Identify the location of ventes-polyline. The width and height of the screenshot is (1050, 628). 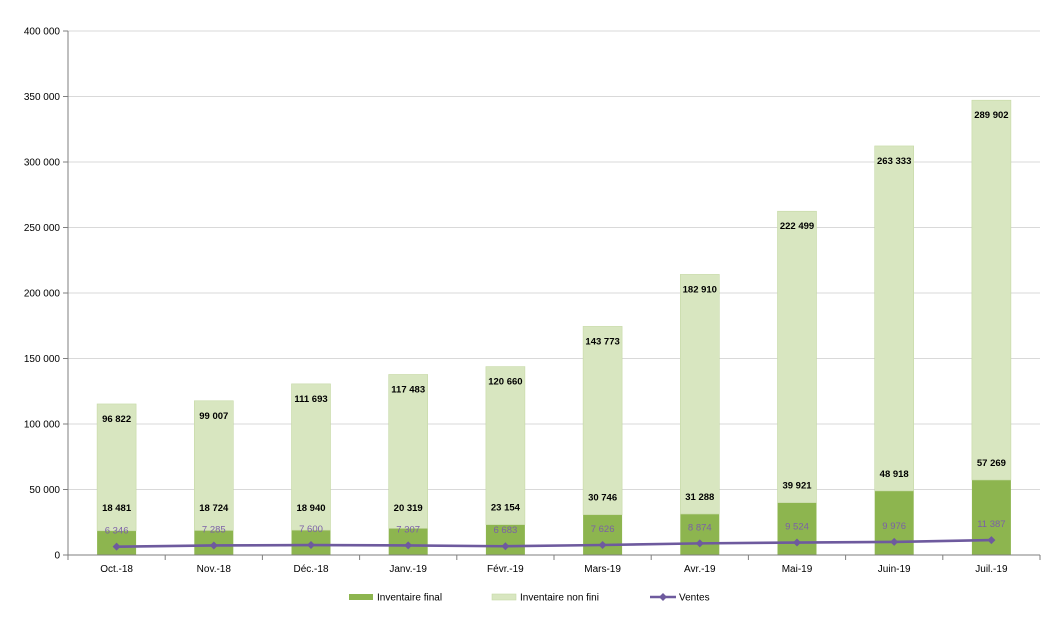
(554, 543).